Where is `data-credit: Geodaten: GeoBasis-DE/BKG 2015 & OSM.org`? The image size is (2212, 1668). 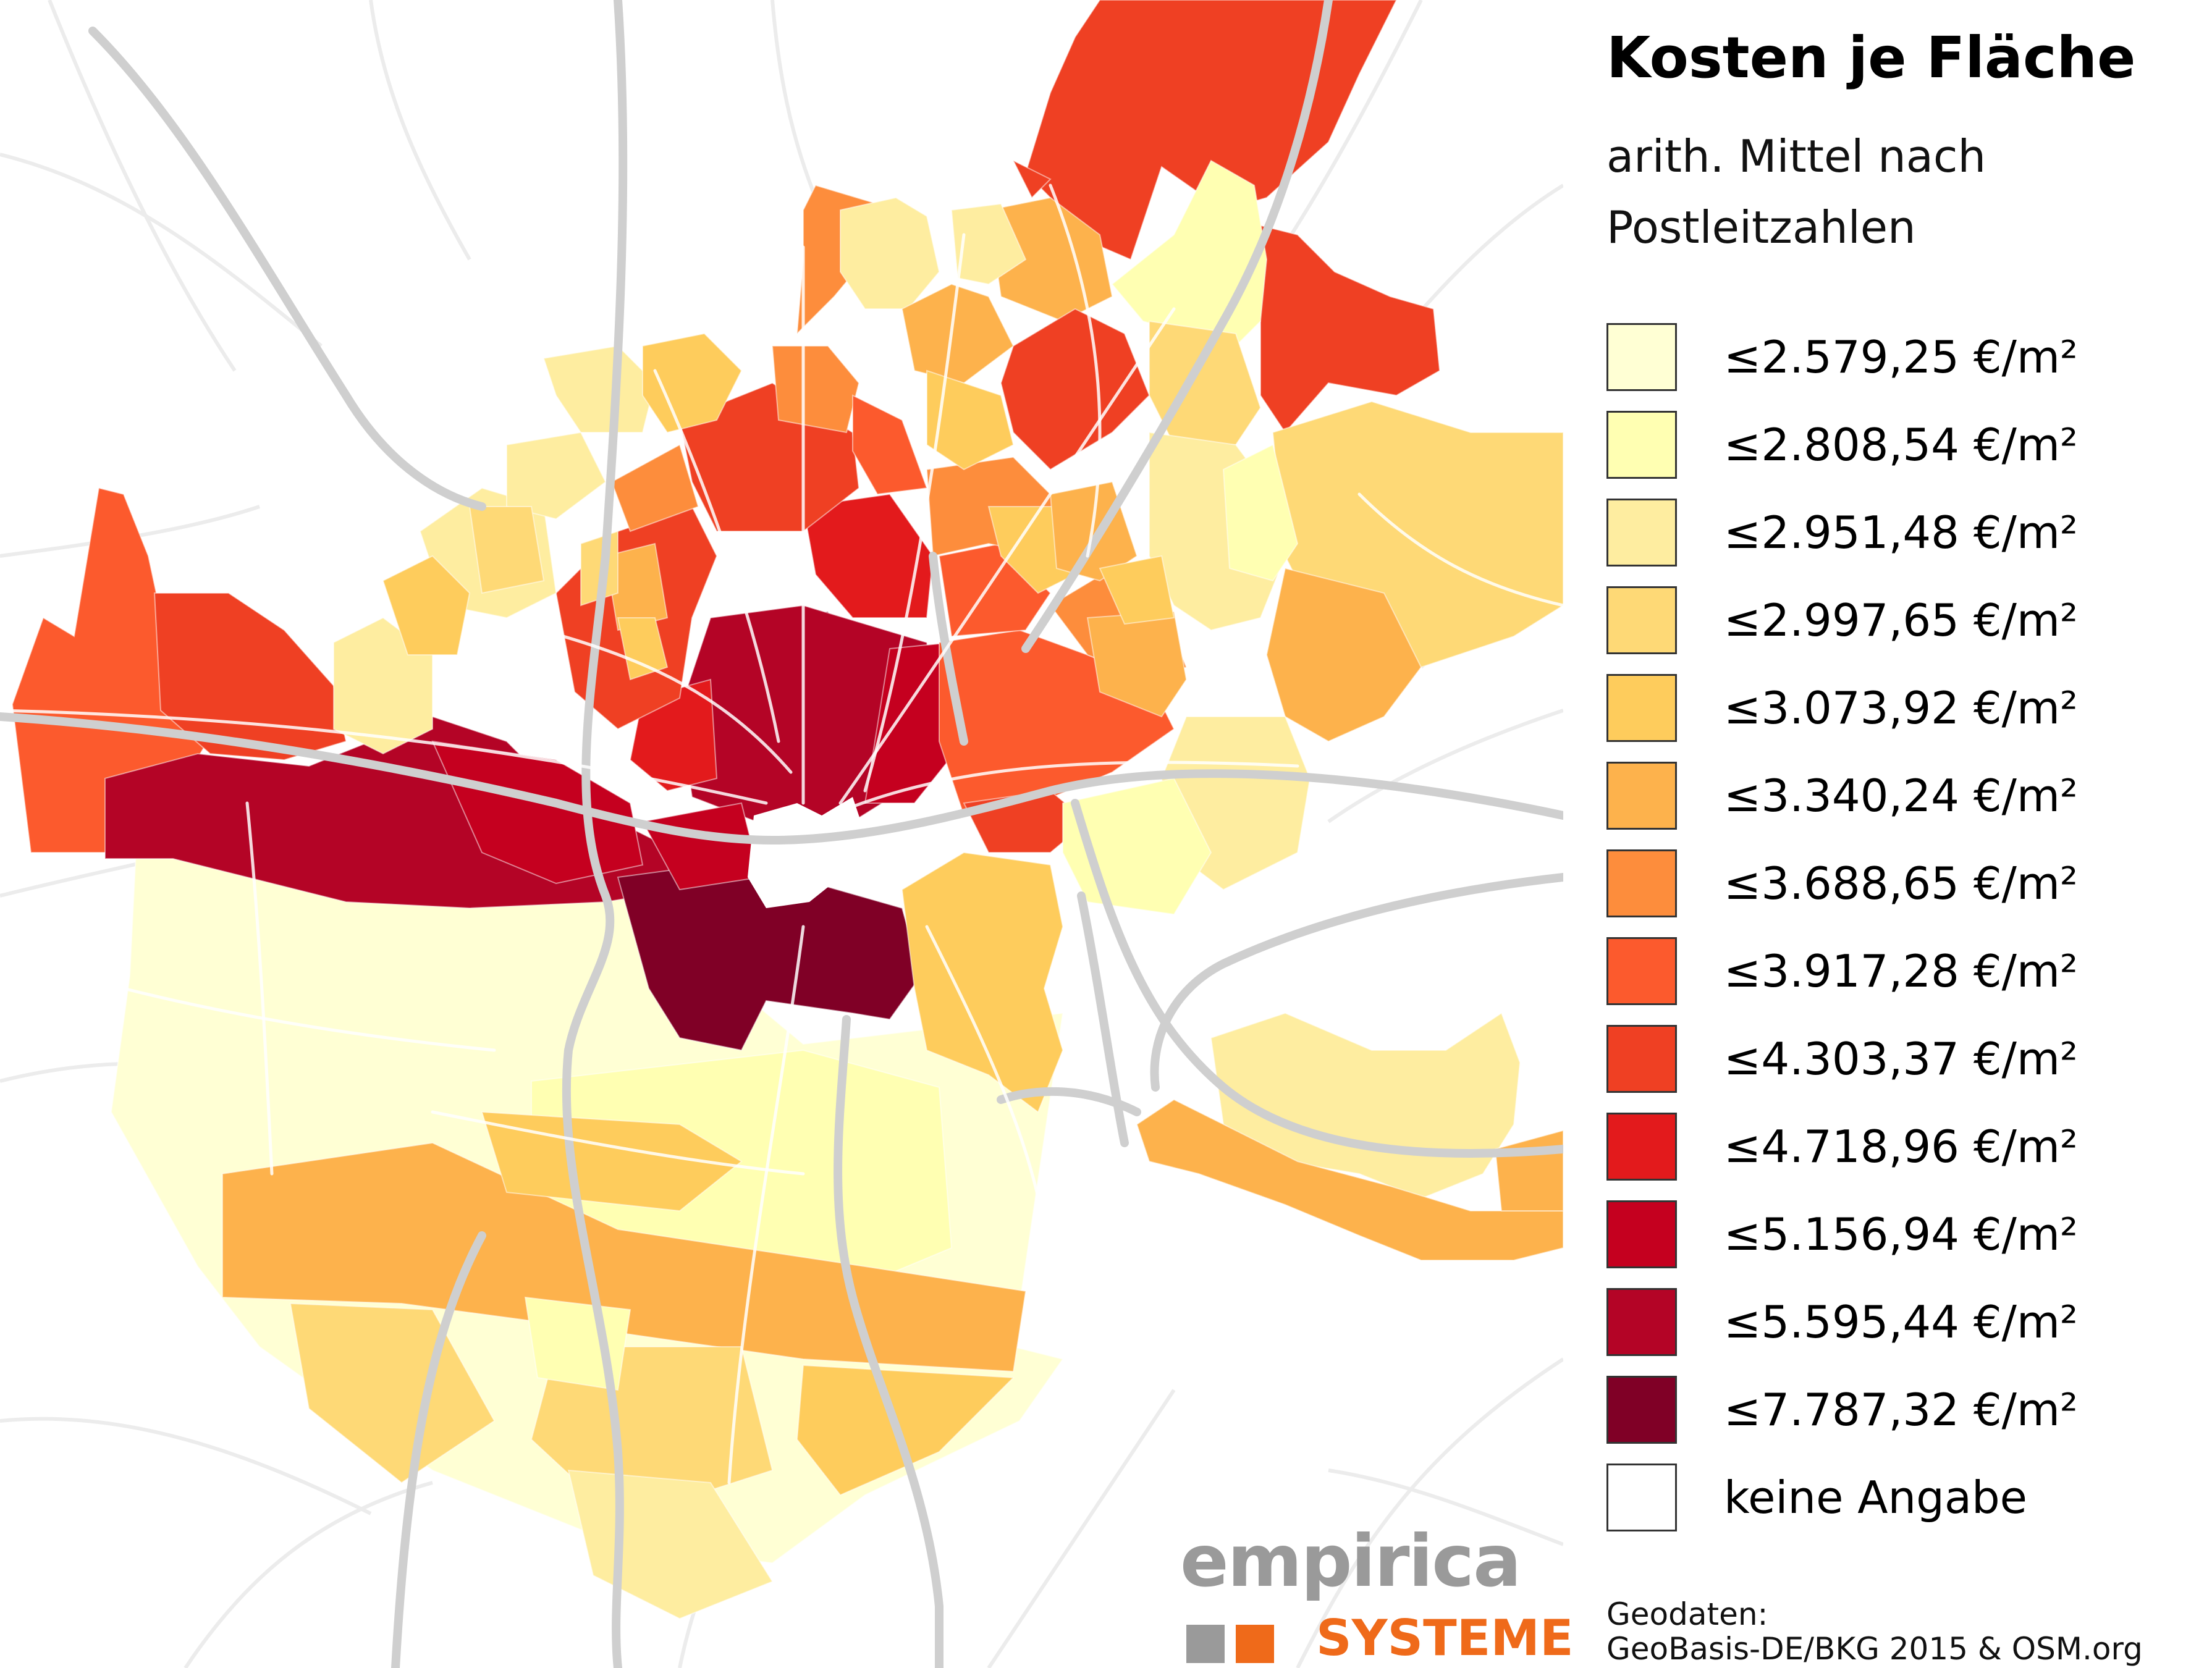 data-credit: Geodaten: GeoBasis-DE/BKG 2015 & OSM.org is located at coordinates (1874, 1631).